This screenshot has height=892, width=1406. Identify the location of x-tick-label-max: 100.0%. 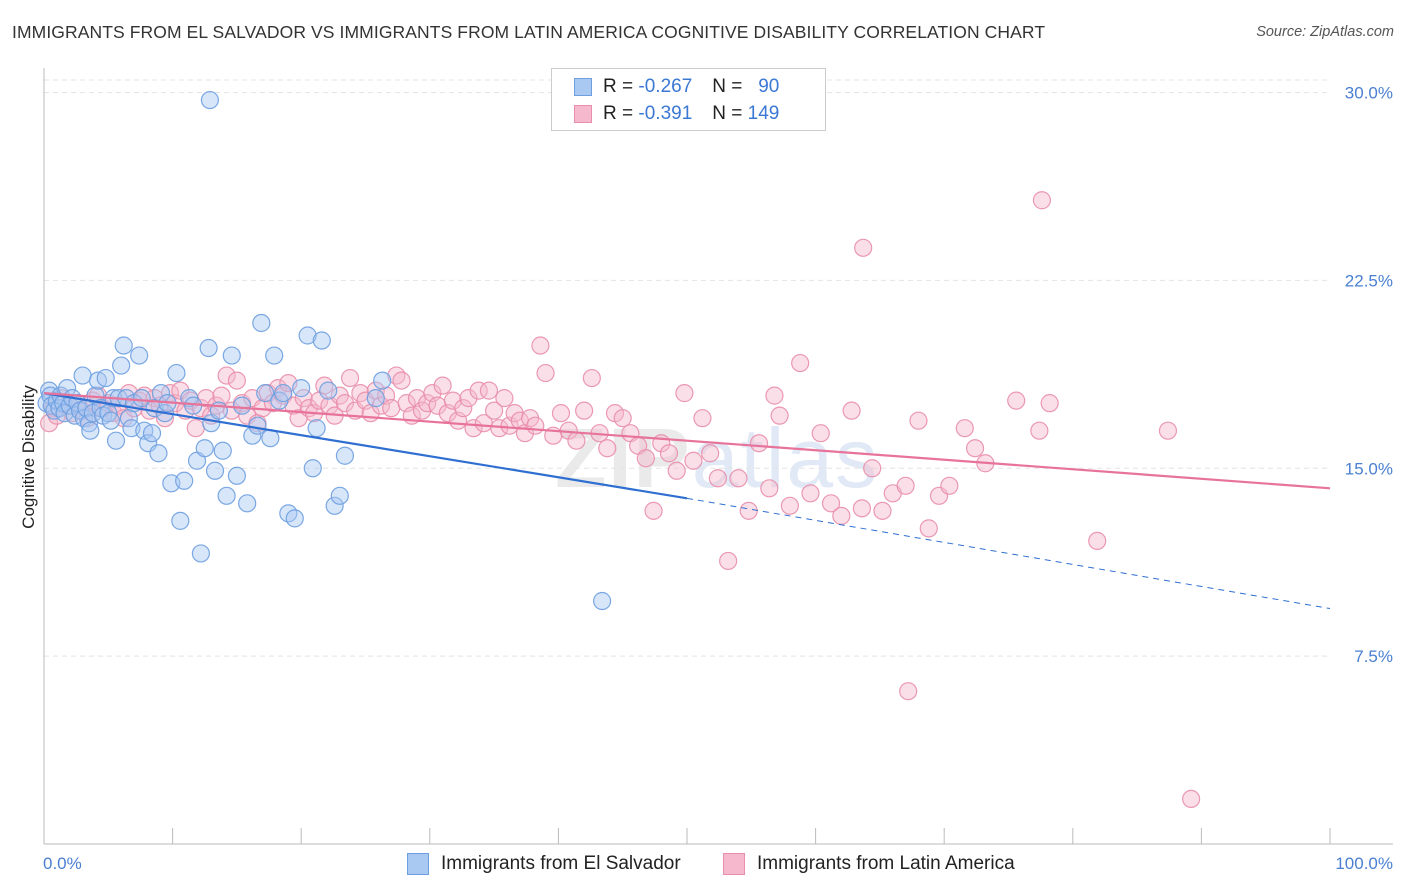
(1364, 863).